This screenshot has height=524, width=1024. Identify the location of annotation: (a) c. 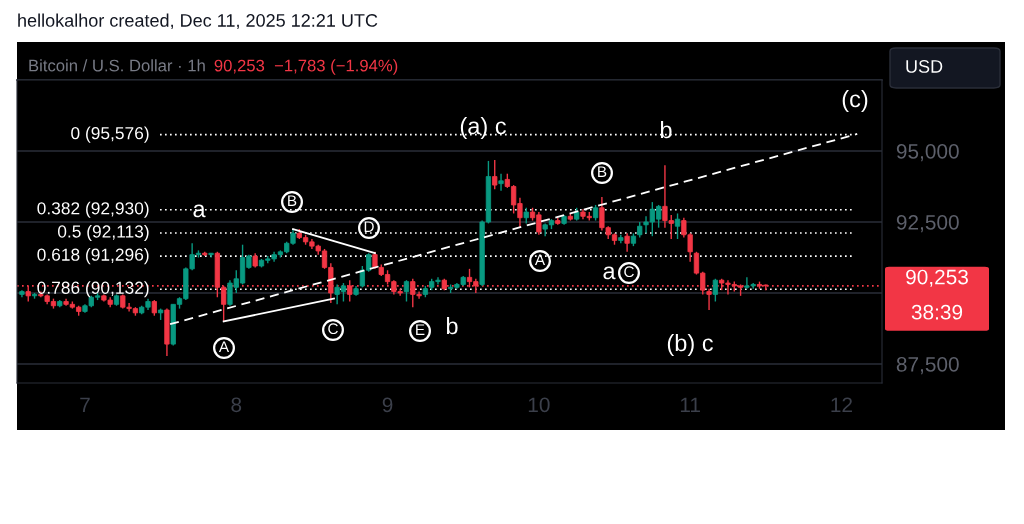
(483, 128).